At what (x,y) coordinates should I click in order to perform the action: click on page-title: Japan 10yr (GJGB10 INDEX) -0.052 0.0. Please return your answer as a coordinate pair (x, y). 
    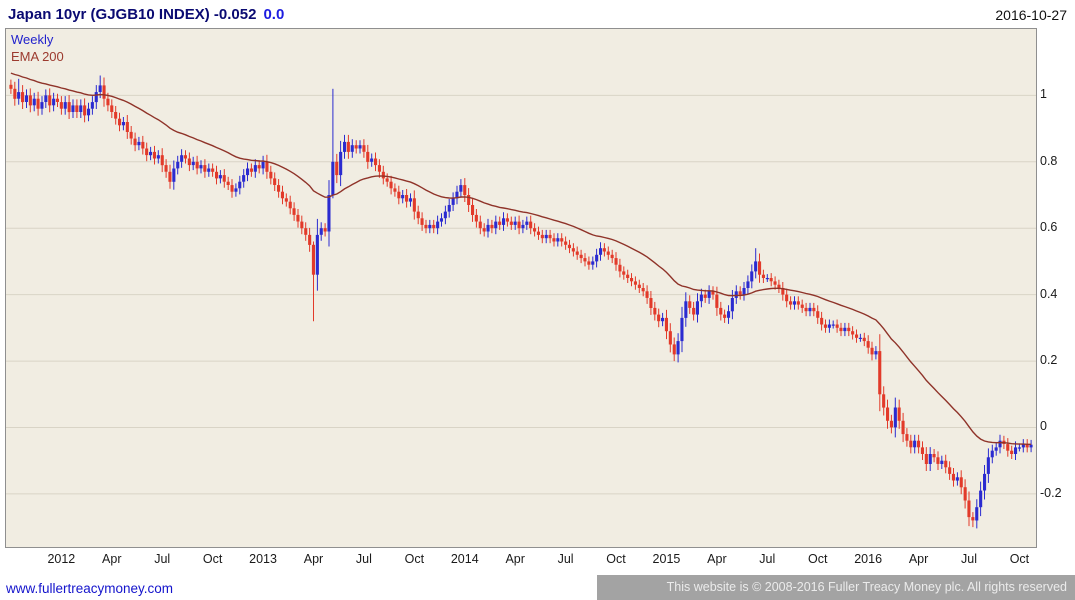
    Looking at the image, I should click on (146, 14).